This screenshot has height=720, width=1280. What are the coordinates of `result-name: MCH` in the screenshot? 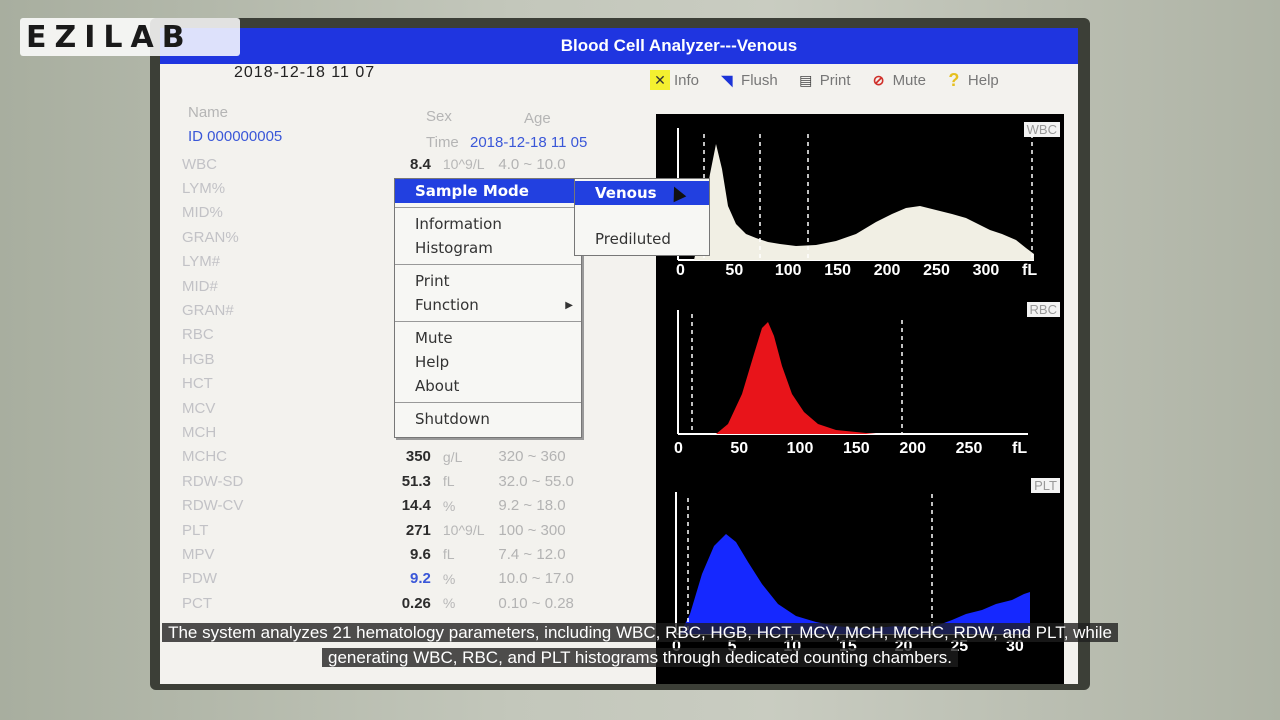 It's located at (199, 432).